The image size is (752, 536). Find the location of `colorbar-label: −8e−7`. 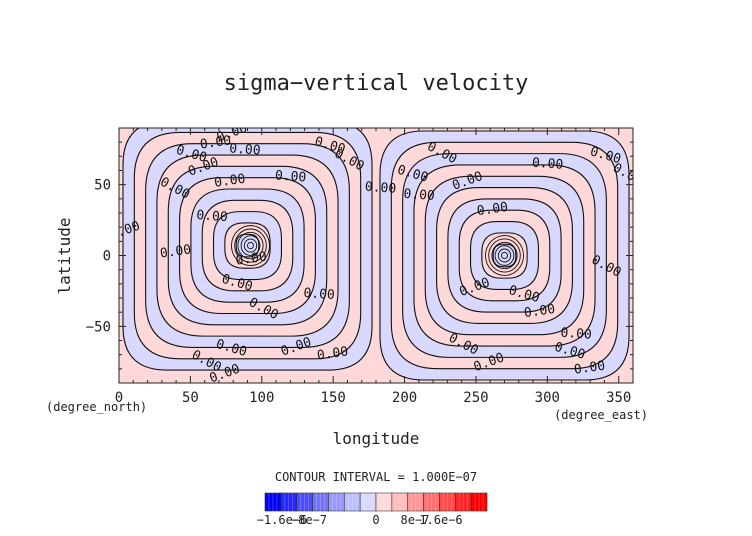

colorbar-label: −8e−7 is located at coordinates (309, 520).